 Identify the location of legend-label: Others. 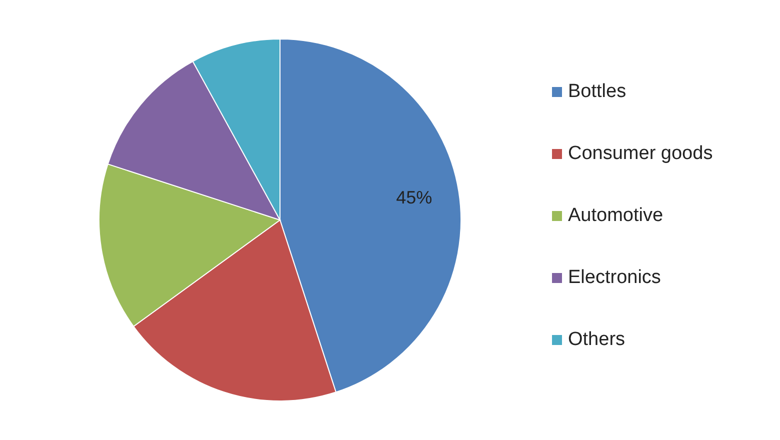
(597, 339).